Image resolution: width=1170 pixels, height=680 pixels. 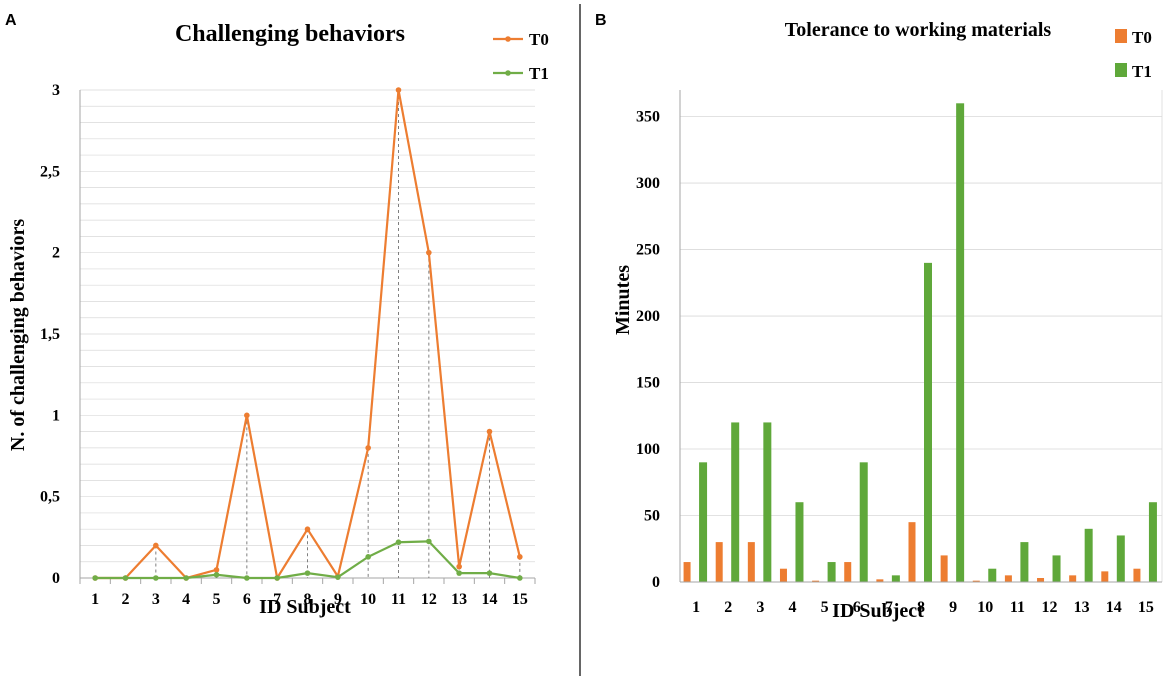 What do you see at coordinates (648, 117) in the screenshot?
I see `y-tick-label: 350` at bounding box center [648, 117].